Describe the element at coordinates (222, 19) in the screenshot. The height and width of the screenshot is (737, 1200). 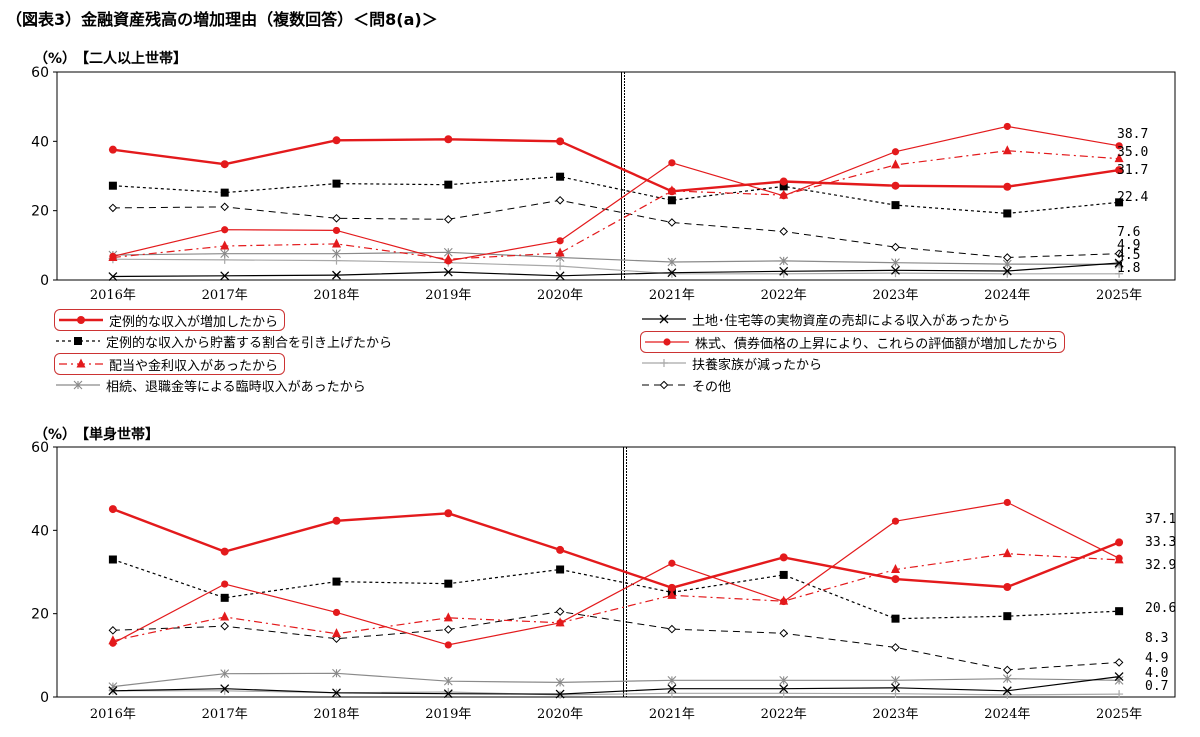
I see `chart-title: （図表3）金融資産残高の増加理由（複数回答）＜問8(a)＞` at that location.